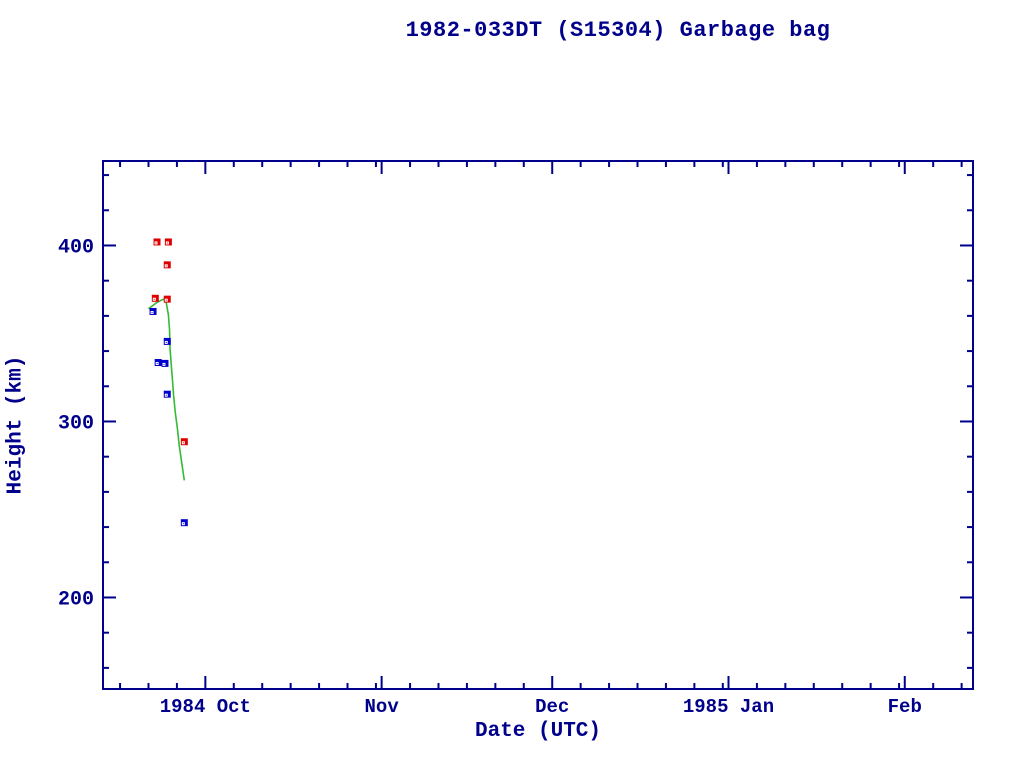 The height and width of the screenshot is (768, 1024). I want to click on y-axis-tick-label: 300, so click(76, 423).